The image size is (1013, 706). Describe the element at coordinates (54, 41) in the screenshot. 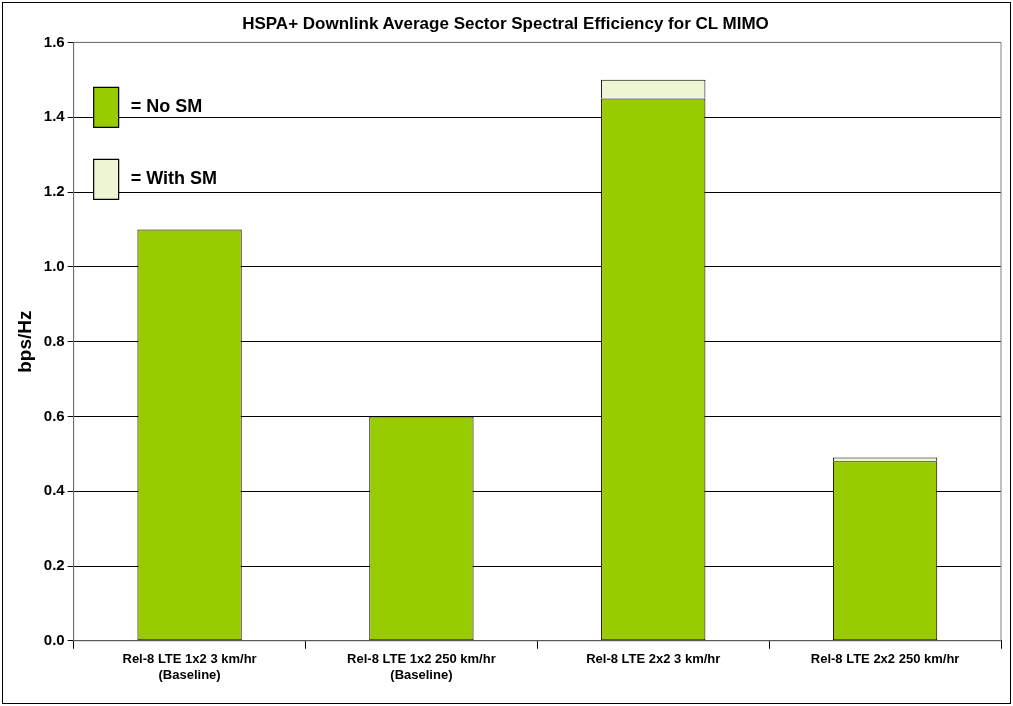

I see `y-tick-label: 1.6` at that location.